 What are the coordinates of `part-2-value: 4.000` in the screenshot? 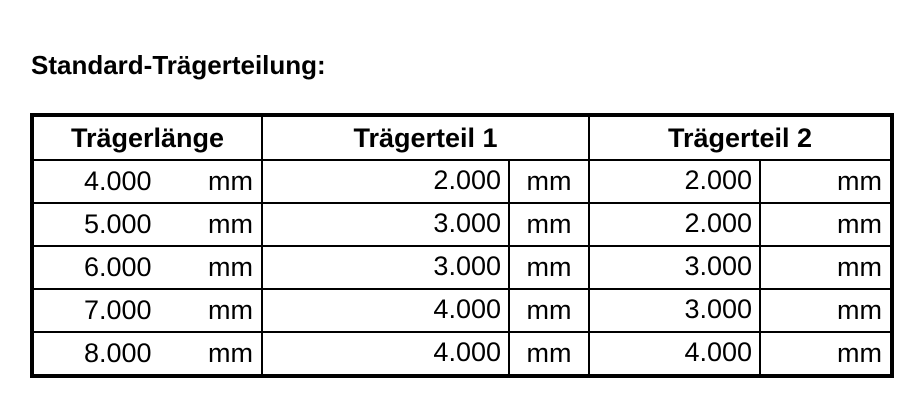 It's located at (675, 354).